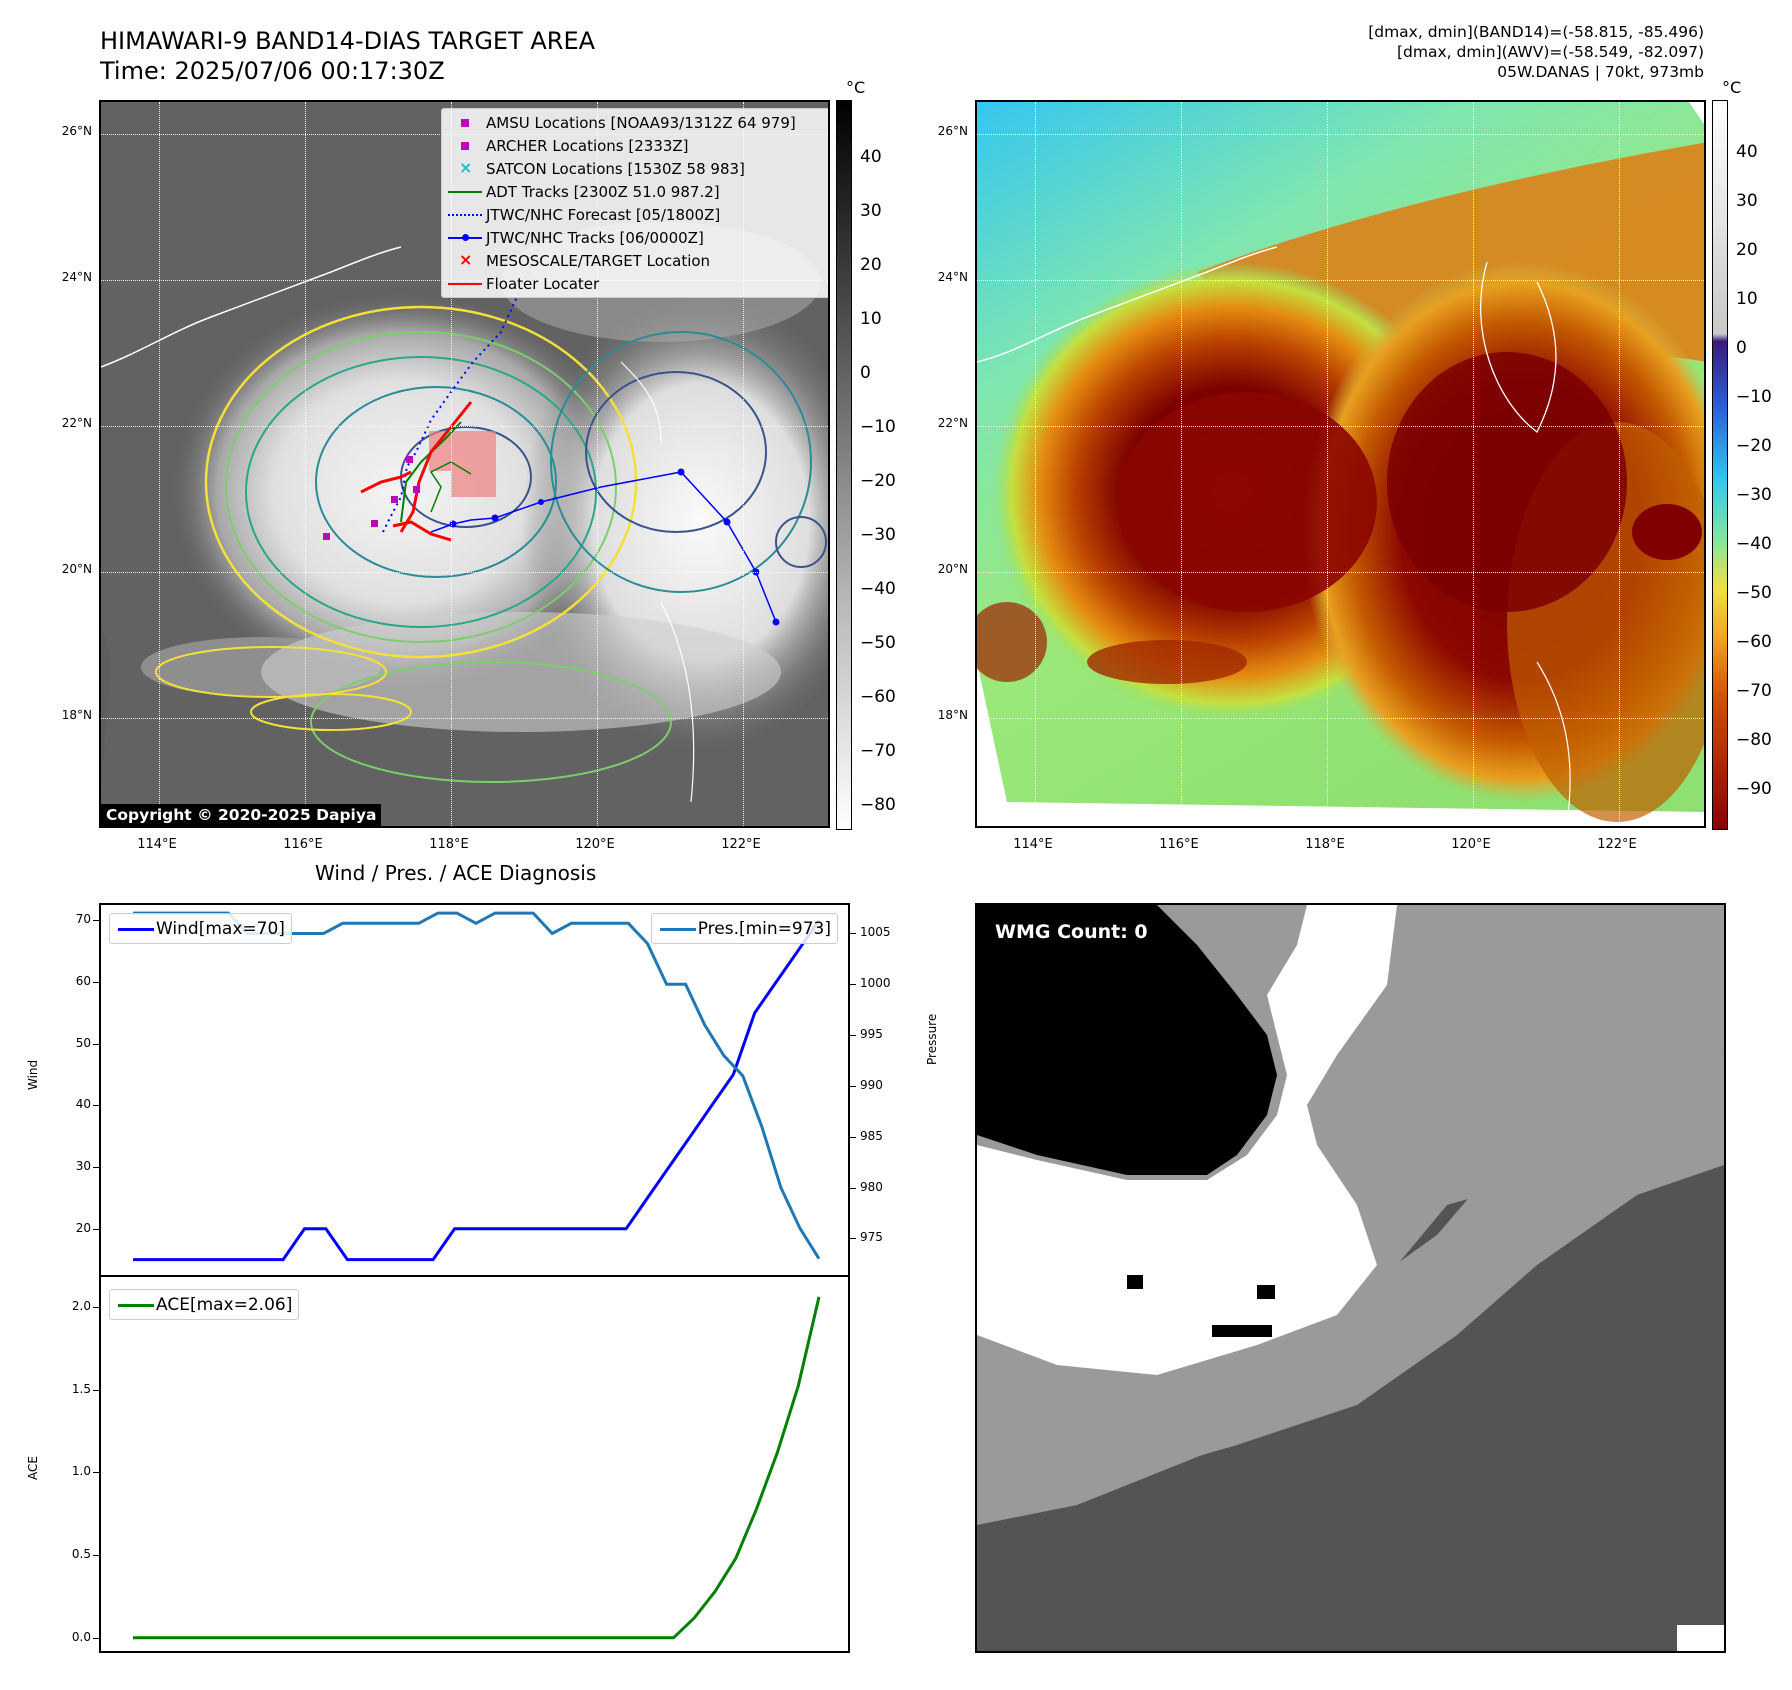 This screenshot has width=1792, height=1690. Describe the element at coordinates (871, 265) in the screenshot. I see `colorbar-tick-label: 20` at that location.